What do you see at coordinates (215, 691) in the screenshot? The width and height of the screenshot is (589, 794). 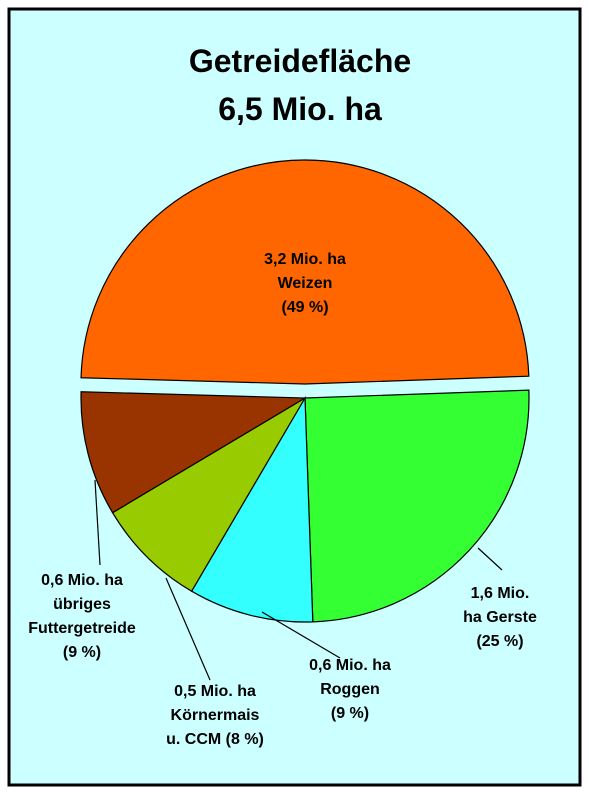 I see `slice-label: 0,5 Mio. ha` at bounding box center [215, 691].